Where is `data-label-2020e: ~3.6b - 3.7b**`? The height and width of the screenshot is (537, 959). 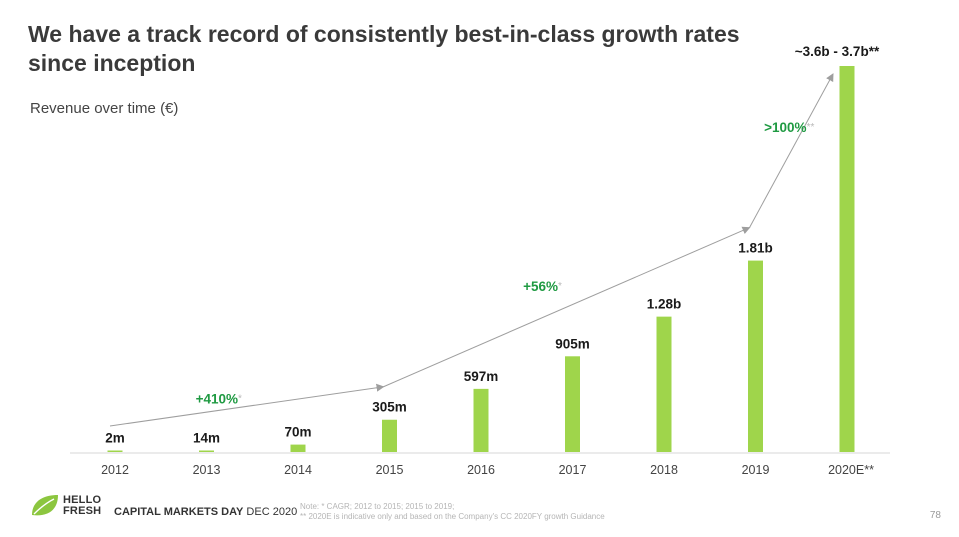
data-label-2020e: ~3.6b - 3.7b** is located at coordinates (837, 51).